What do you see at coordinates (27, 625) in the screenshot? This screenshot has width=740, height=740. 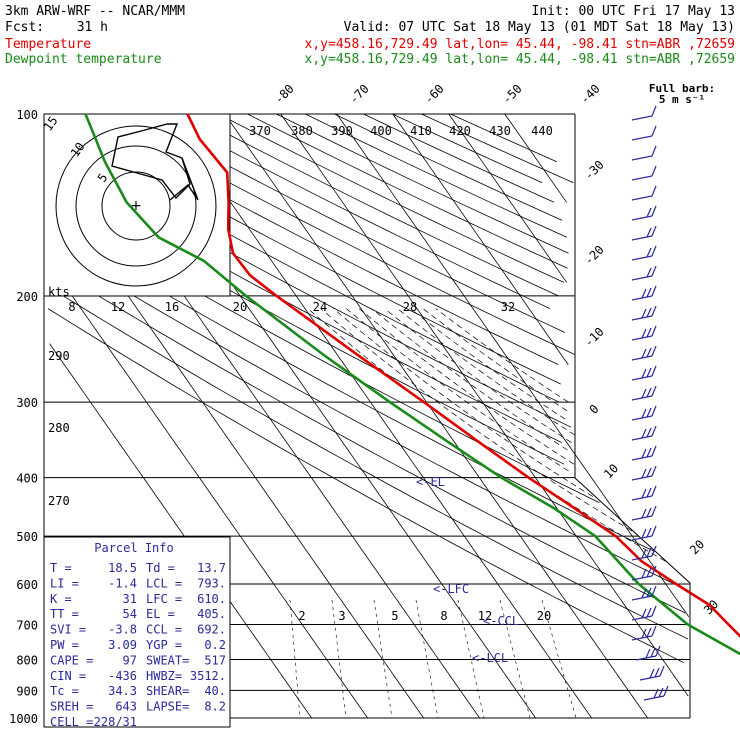 I see `pressure-tick-700: 700` at bounding box center [27, 625].